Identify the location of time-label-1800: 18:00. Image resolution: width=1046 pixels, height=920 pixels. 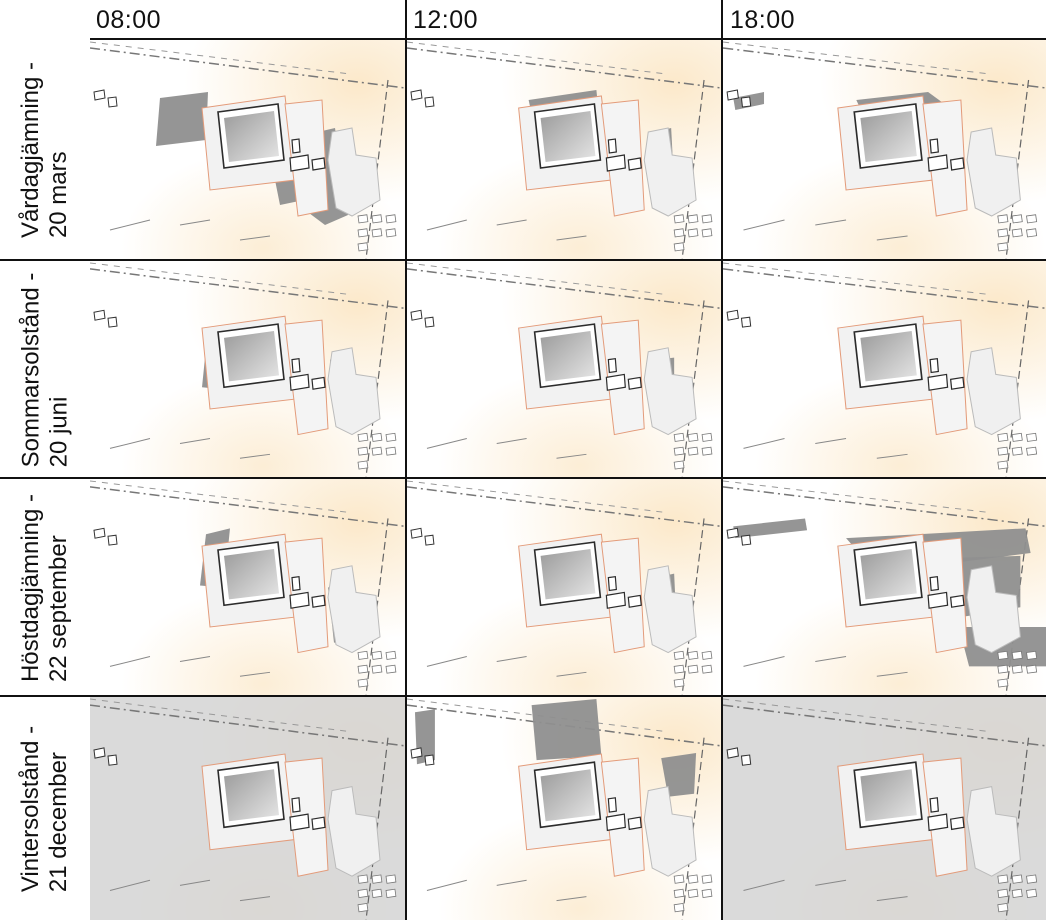
(763, 20).